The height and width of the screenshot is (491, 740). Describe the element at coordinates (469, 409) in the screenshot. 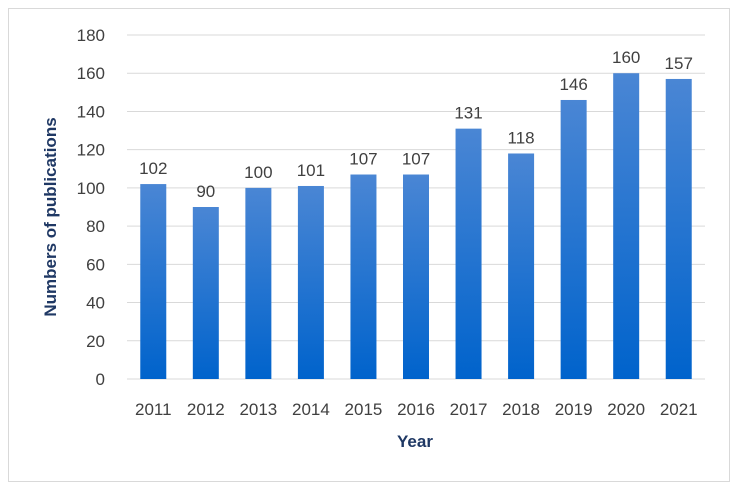

I see `x-tick-label-2017: 2017` at that location.